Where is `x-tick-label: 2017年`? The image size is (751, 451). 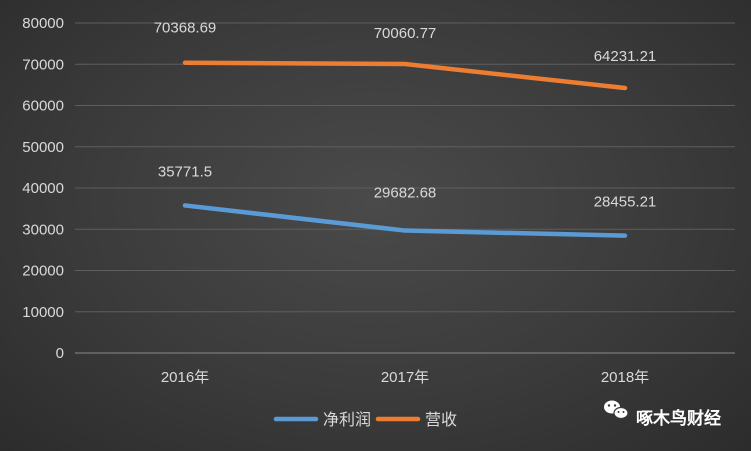
x-tick-label: 2017年 is located at coordinates (405, 377).